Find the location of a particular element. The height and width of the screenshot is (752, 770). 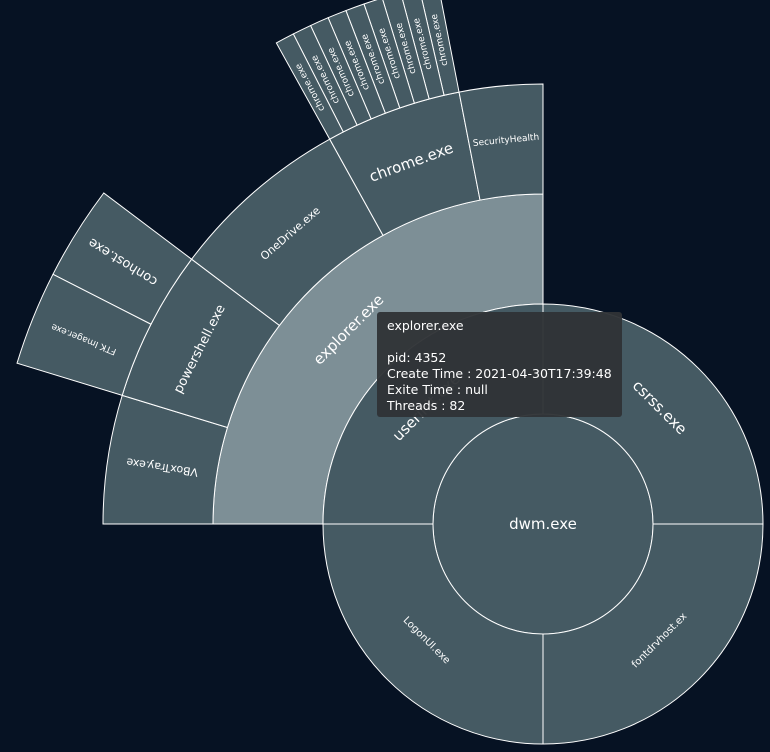

segment-dwm-exe is located at coordinates (543, 524).